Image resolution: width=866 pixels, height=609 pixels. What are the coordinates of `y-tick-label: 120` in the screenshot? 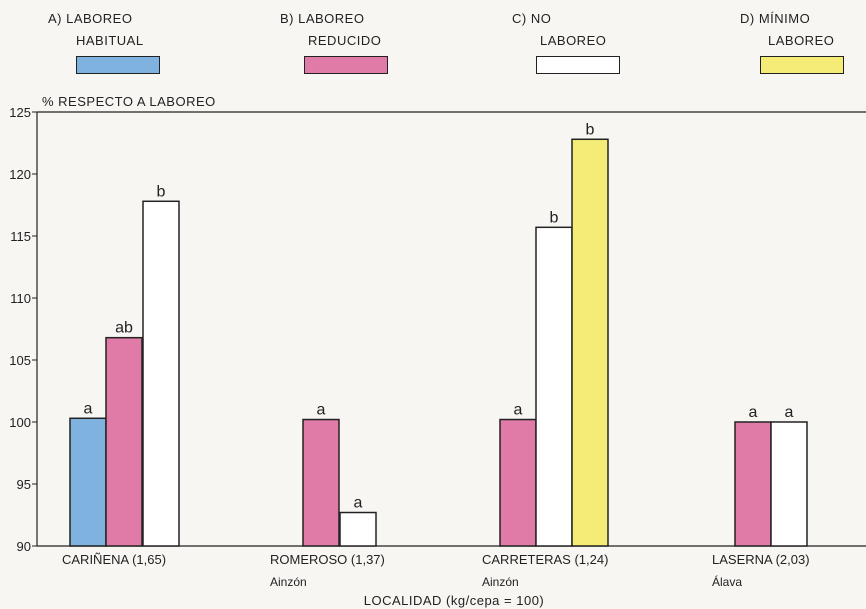 It's located at (20, 174).